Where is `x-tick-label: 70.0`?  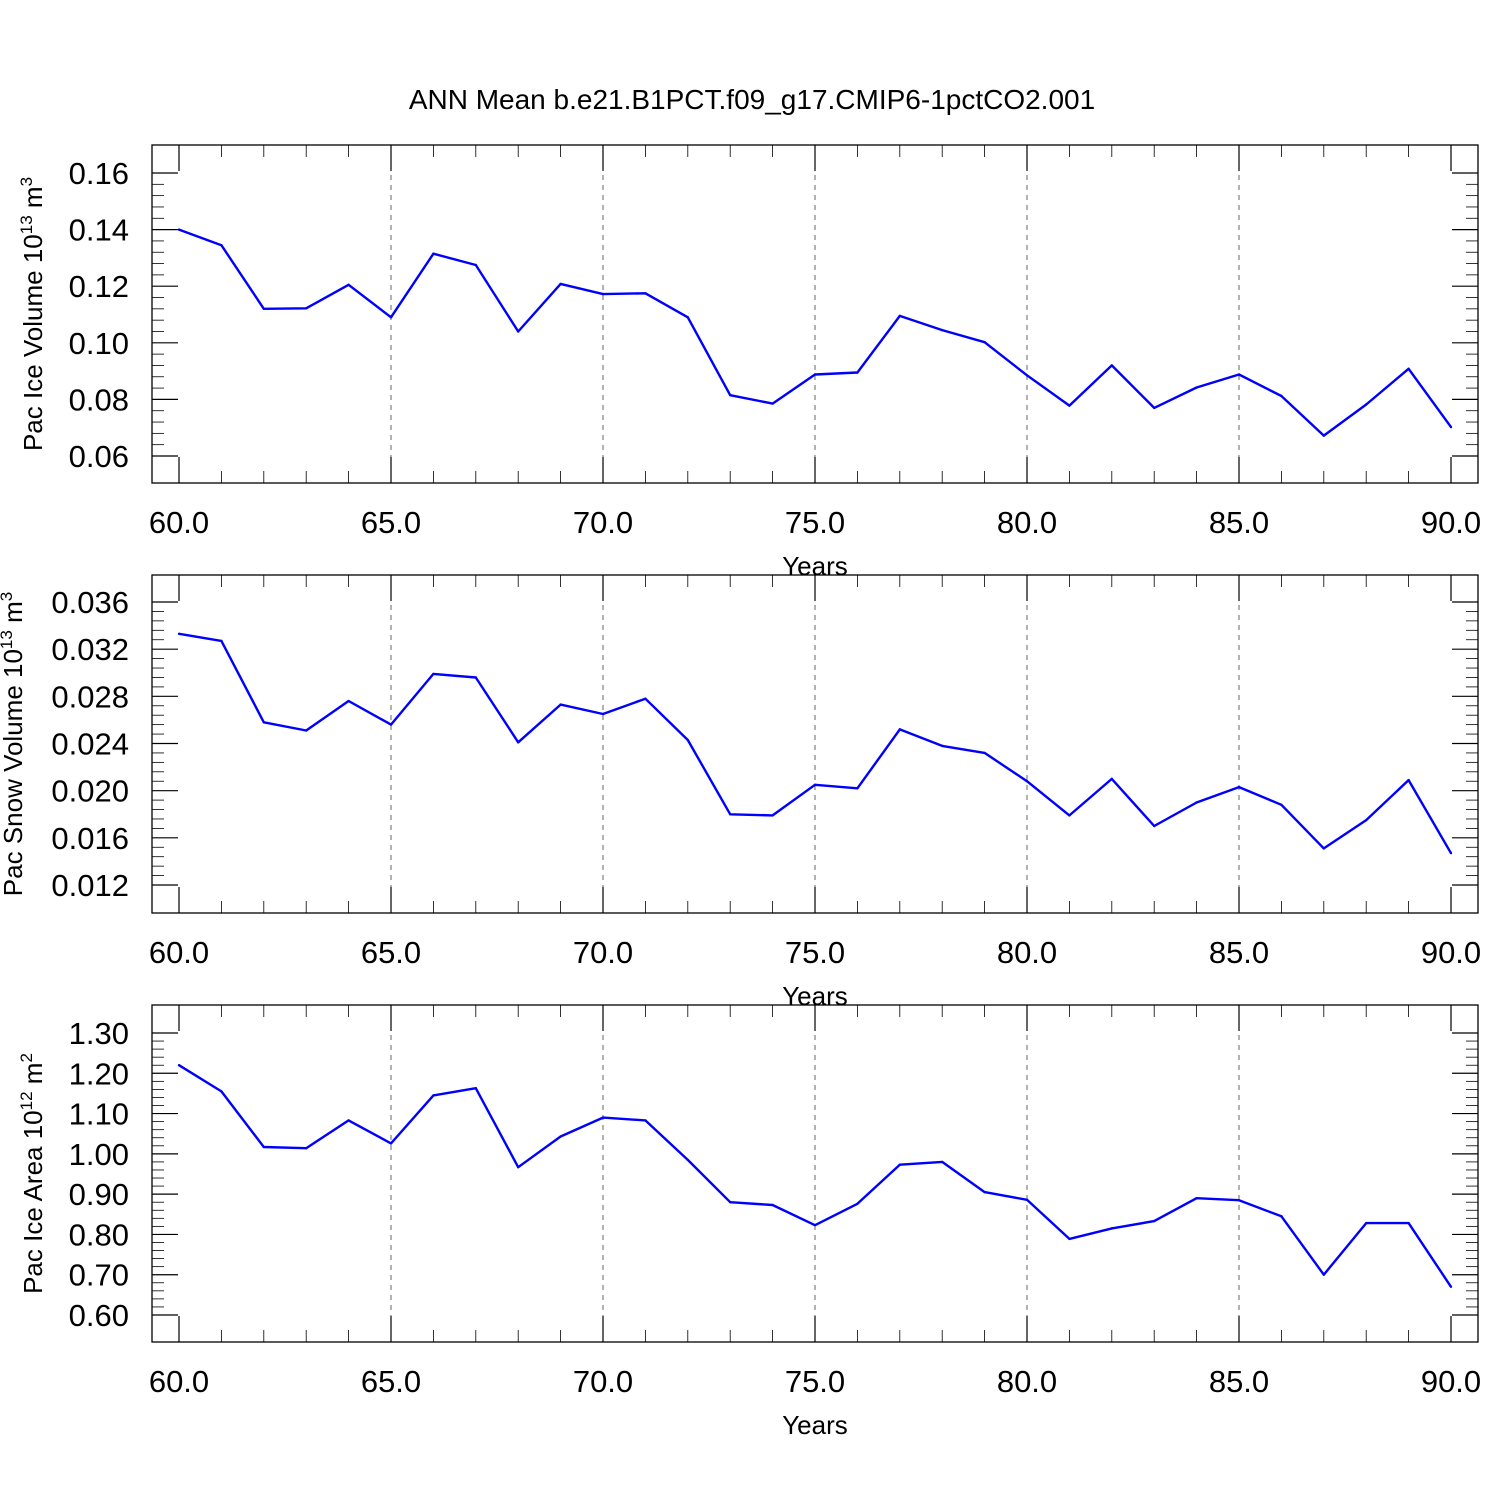
x-tick-label: 70.0 is located at coordinates (603, 952).